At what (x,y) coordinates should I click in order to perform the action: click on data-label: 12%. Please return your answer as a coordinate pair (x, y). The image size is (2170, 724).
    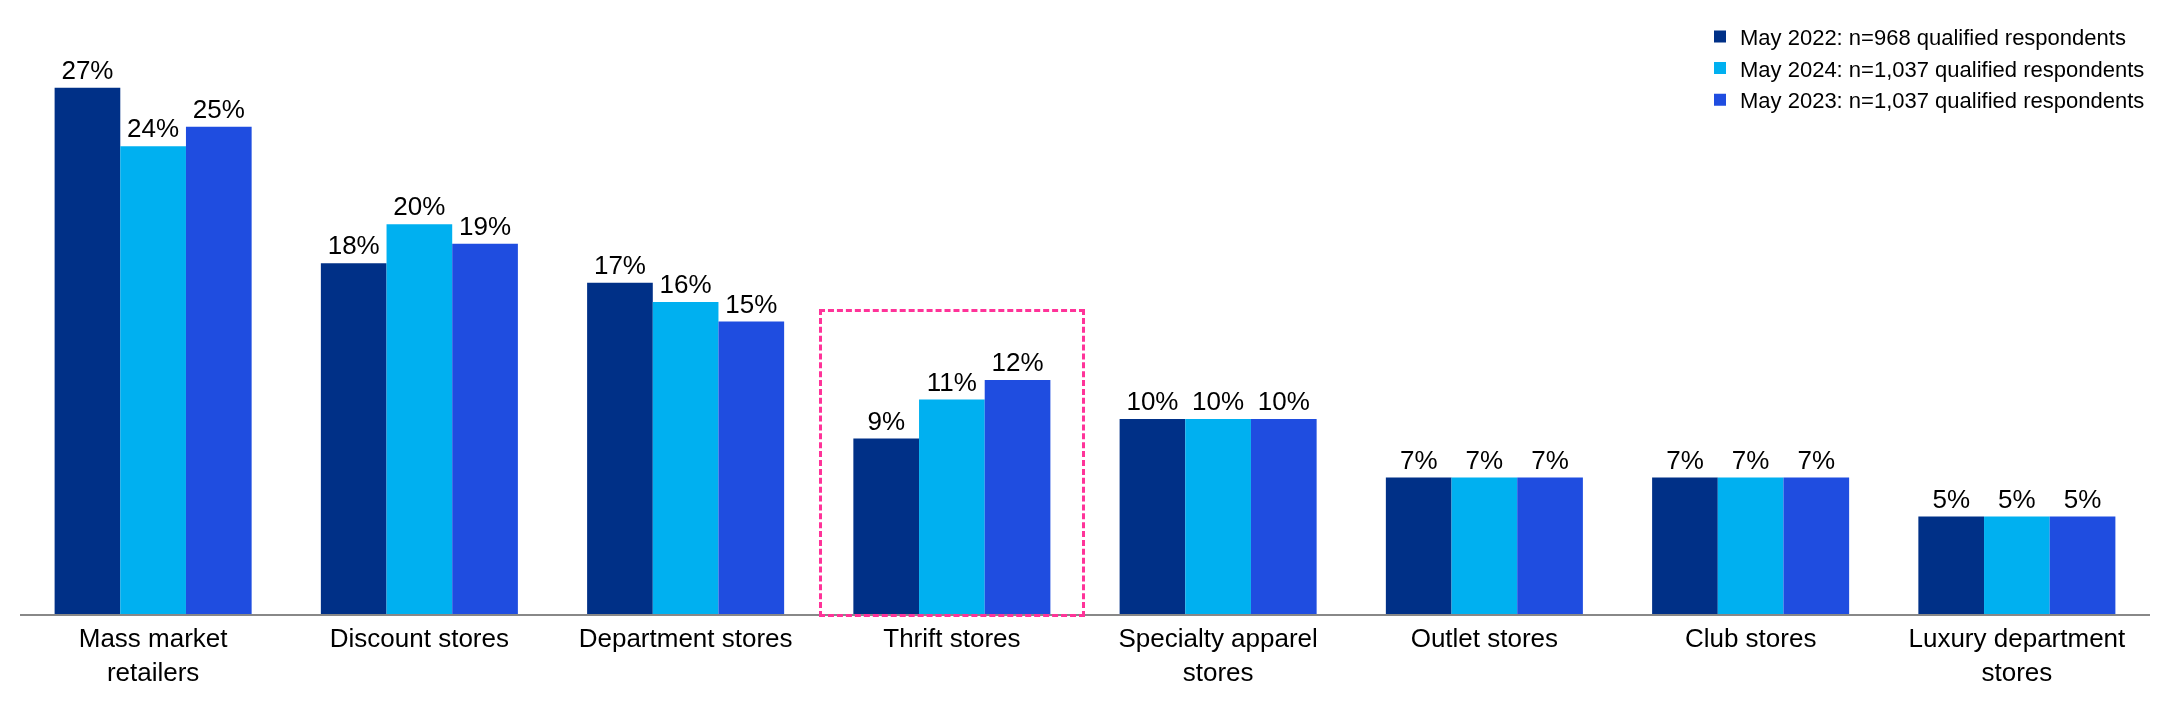
    Looking at the image, I should click on (1017, 362).